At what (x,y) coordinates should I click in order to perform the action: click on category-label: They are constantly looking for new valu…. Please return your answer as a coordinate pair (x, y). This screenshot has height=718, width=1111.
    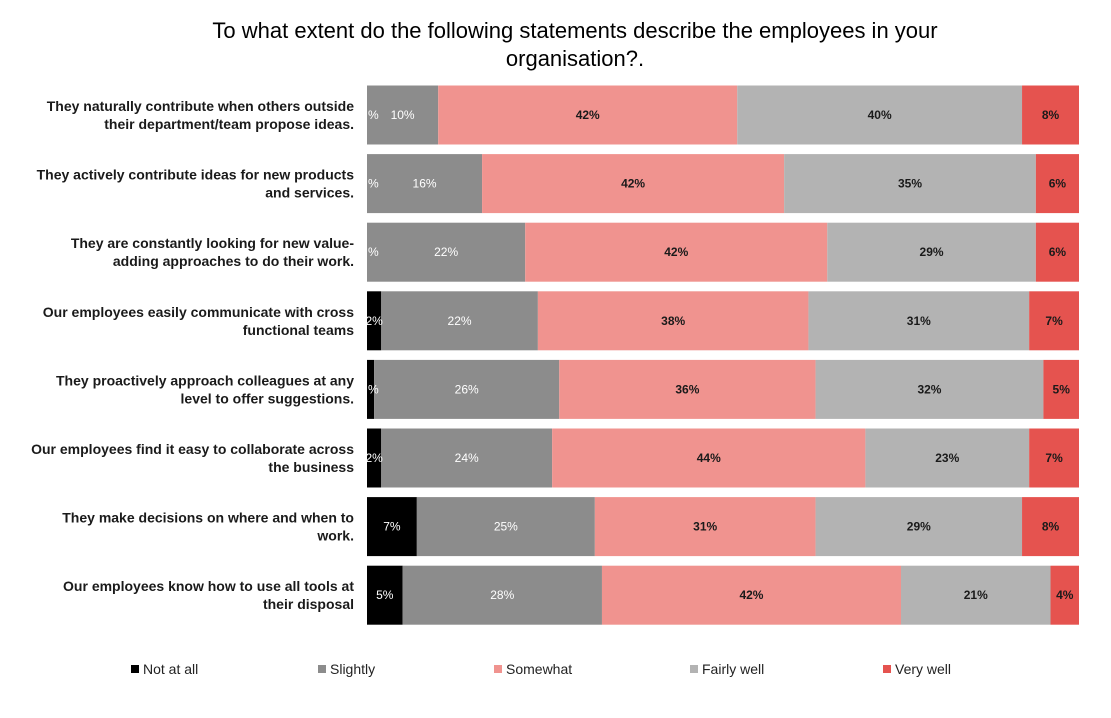
    Looking at the image, I should click on (213, 252).